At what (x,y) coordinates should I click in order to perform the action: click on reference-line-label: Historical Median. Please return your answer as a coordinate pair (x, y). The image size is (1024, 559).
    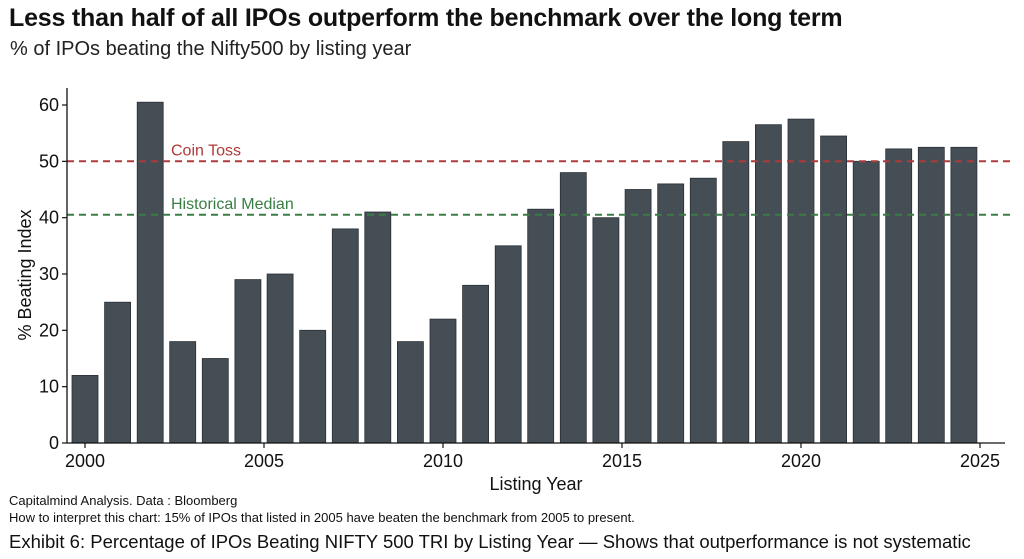
    Looking at the image, I should click on (232, 204).